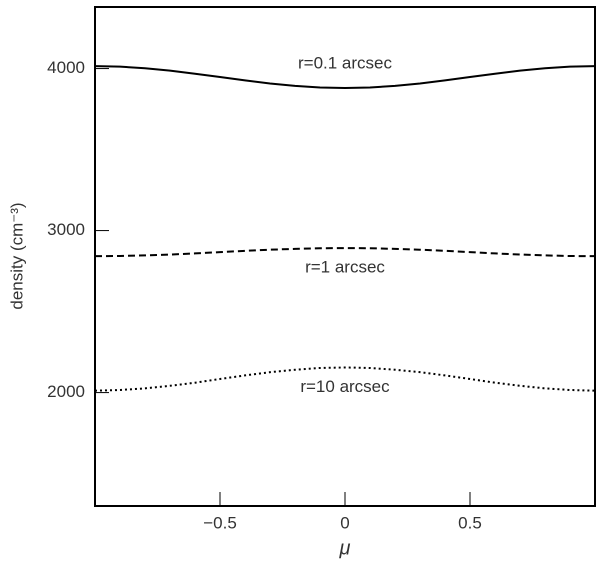 This screenshot has height=569, width=600. I want to click on curve-label: r=10 arcsec, so click(345, 386).